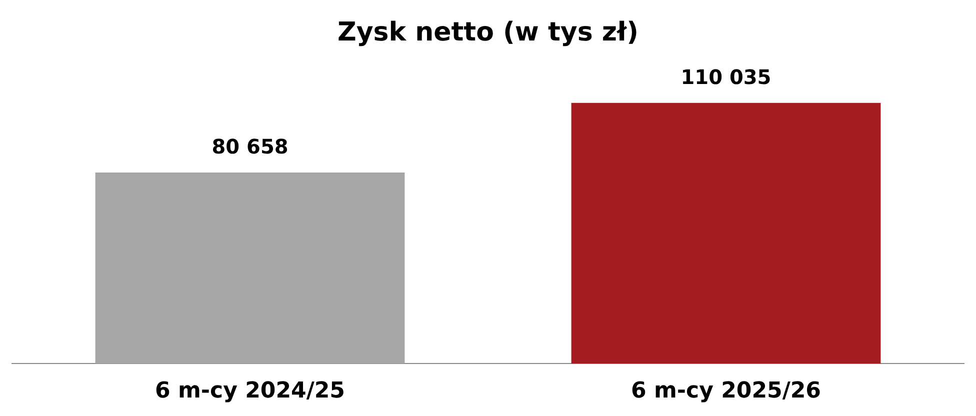 The image size is (976, 416). I want to click on data-label: 110 035, so click(726, 77).